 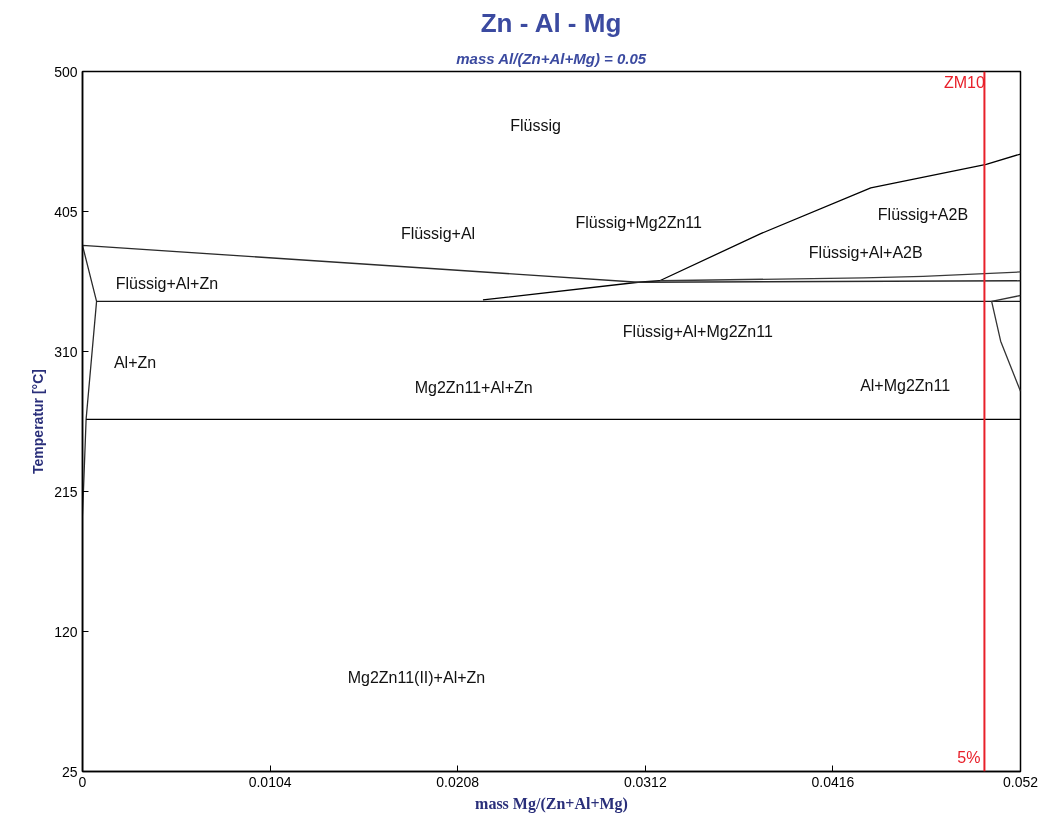 I want to click on x-tick-label: 0.0312, so click(x=645, y=781).